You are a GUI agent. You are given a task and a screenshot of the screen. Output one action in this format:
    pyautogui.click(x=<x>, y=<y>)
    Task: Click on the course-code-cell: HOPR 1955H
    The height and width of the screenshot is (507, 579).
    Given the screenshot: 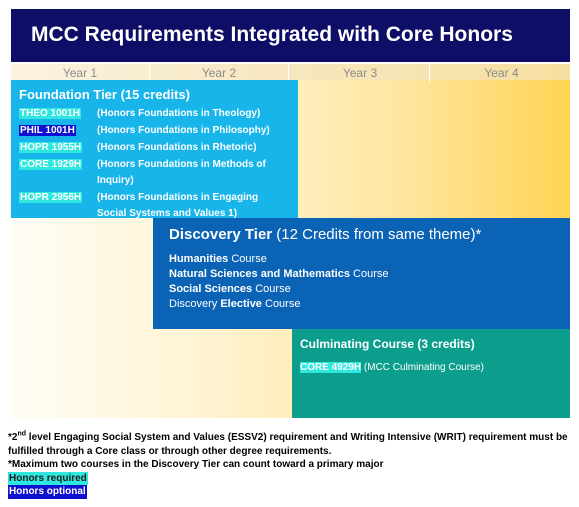 What is the action you would take?
    pyautogui.click(x=58, y=148)
    